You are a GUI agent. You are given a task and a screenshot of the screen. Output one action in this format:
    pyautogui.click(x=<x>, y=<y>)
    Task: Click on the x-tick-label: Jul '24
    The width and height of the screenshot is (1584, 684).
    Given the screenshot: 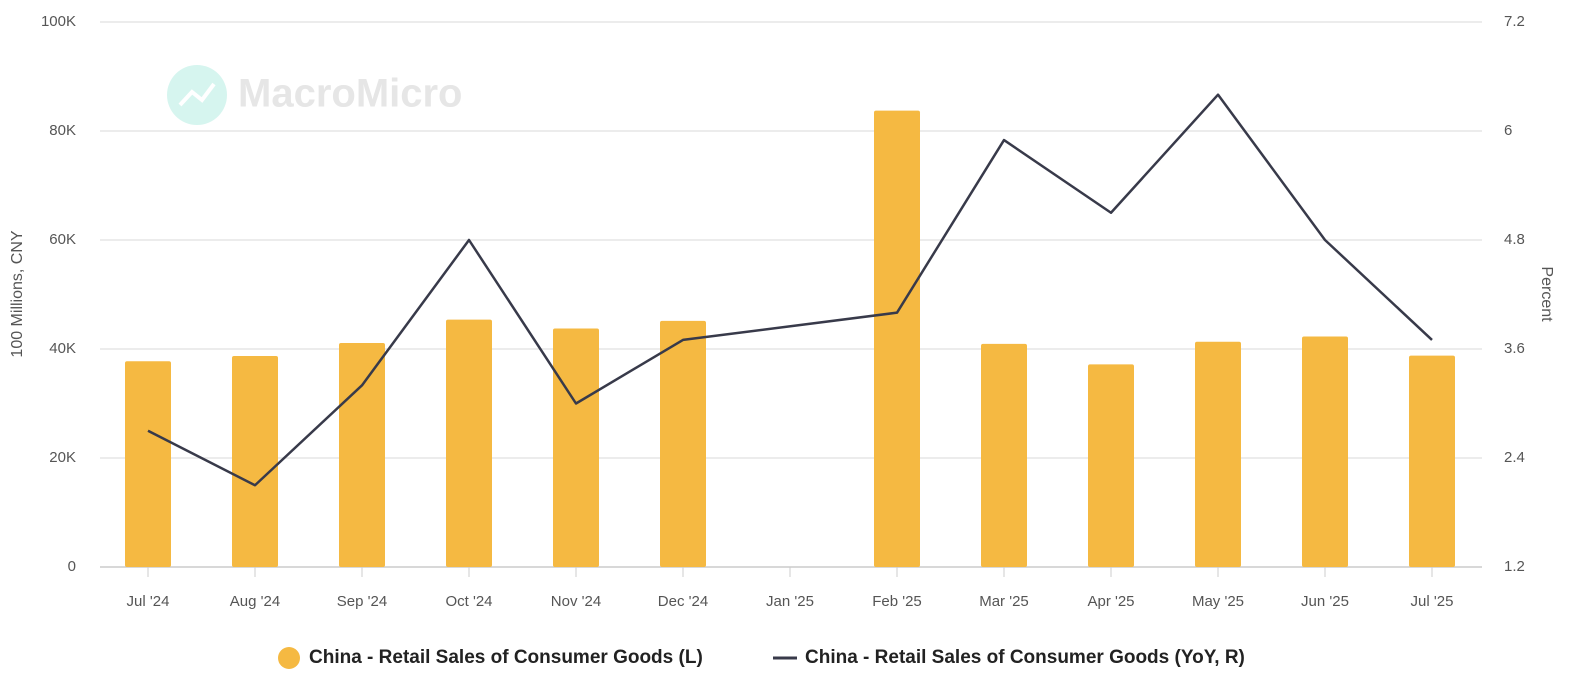 What is the action you would take?
    pyautogui.click(x=148, y=601)
    